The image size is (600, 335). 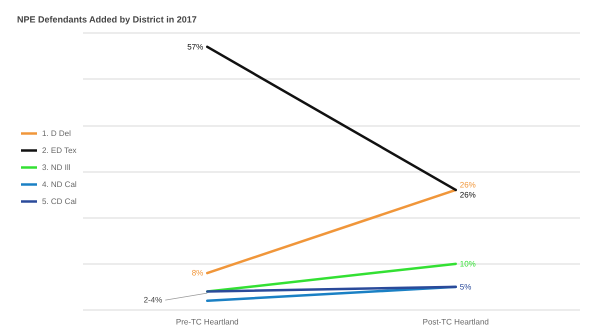 I want to click on legend-label: 3. ND Ill, so click(x=56, y=167).